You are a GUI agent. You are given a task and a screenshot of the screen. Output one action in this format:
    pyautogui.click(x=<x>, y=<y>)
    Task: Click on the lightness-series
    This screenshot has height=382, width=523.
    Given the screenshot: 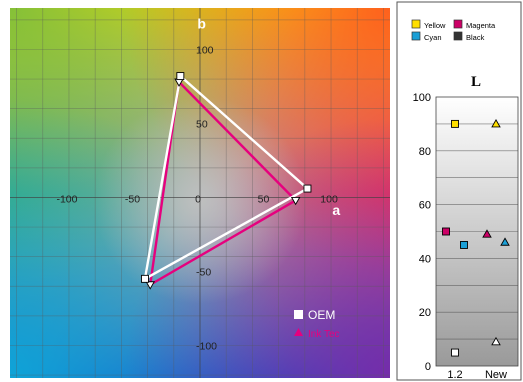 What is the action you would take?
    pyautogui.click(x=476, y=237)
    